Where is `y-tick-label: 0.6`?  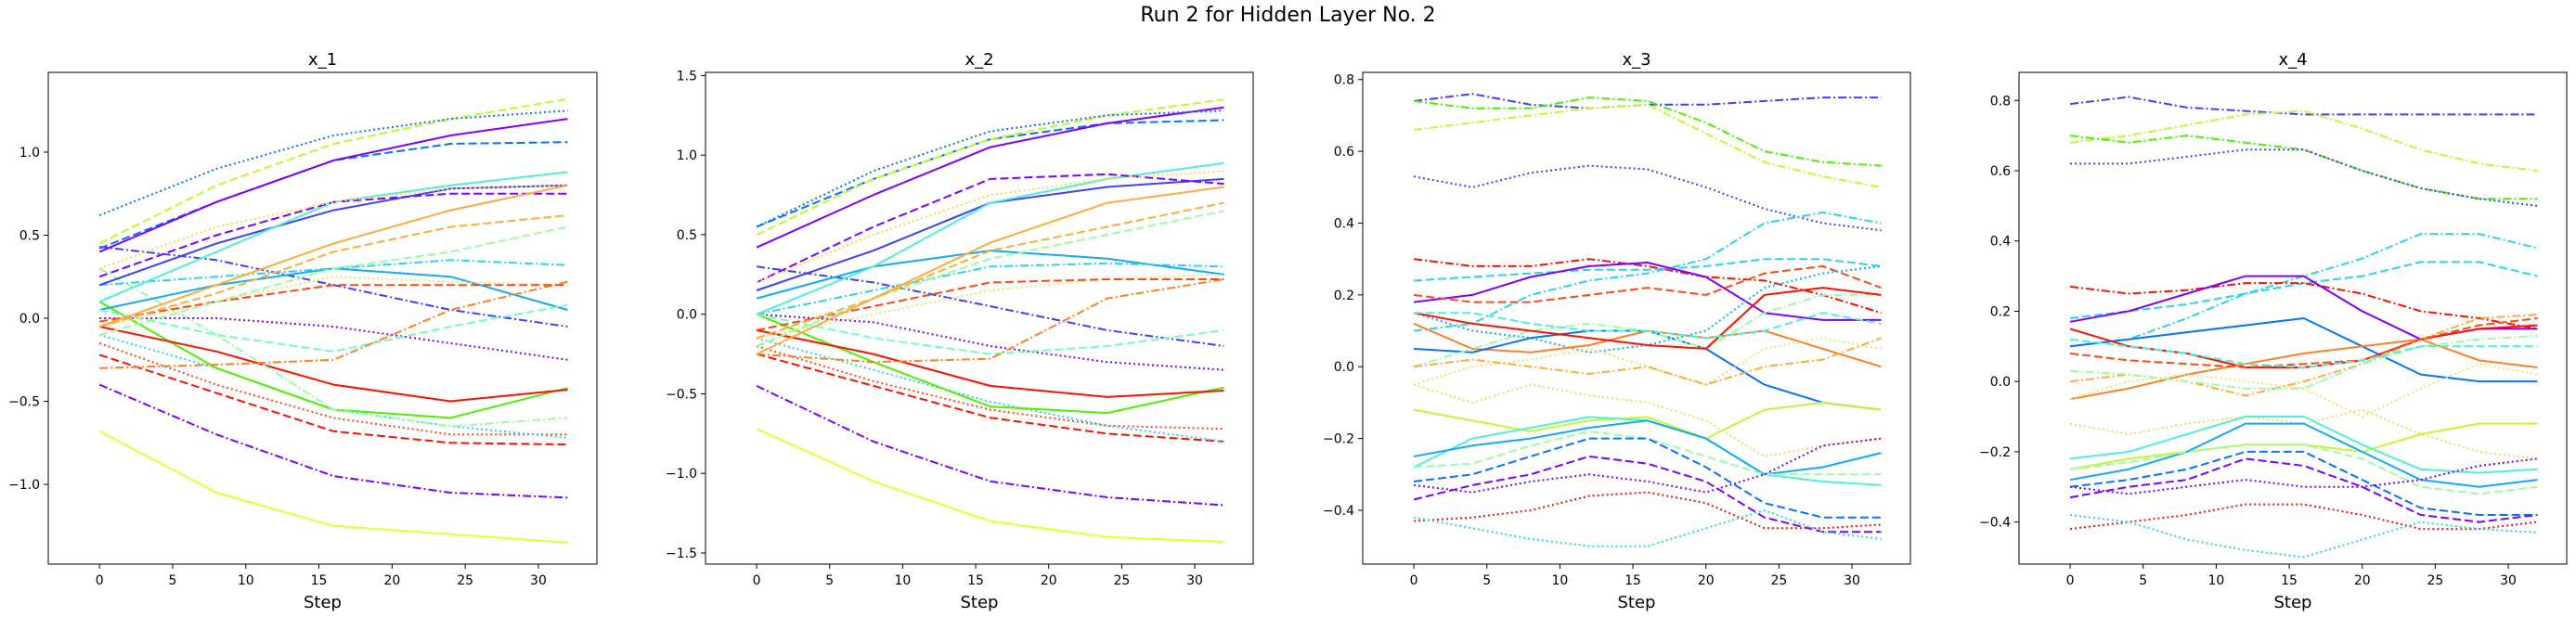
y-tick-label: 0.6 is located at coordinates (1344, 152).